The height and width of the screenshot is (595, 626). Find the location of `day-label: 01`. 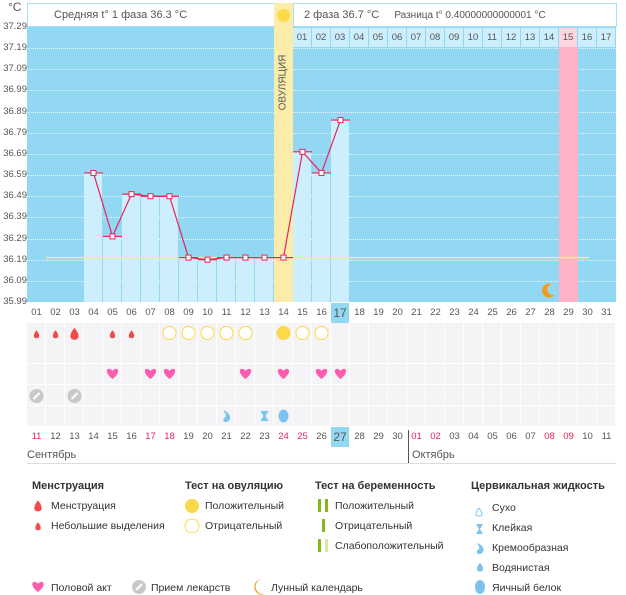

day-label: 01 is located at coordinates (36, 312).